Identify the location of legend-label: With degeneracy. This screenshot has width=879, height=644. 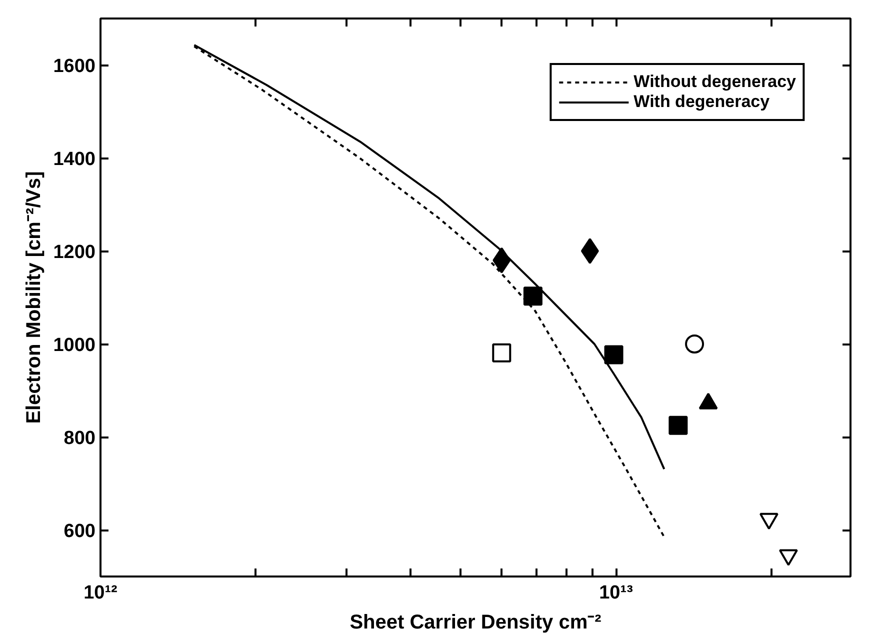
(702, 102).